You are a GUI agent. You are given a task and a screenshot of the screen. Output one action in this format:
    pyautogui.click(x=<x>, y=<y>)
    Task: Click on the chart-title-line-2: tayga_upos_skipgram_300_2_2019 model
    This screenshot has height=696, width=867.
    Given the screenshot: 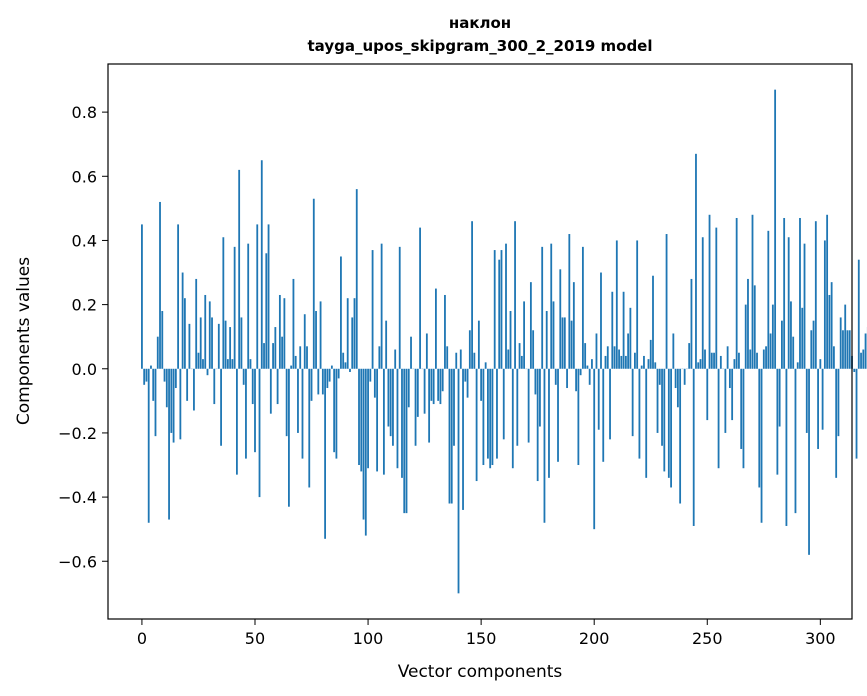 What is the action you would take?
    pyautogui.click(x=480, y=46)
    